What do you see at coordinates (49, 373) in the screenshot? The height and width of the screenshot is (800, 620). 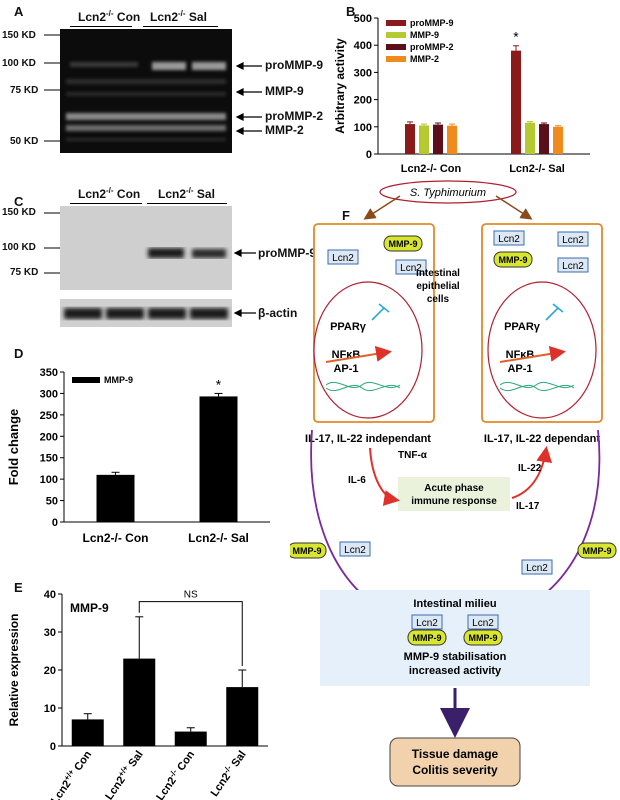 I see `chart-d-ytick: 350` at bounding box center [49, 373].